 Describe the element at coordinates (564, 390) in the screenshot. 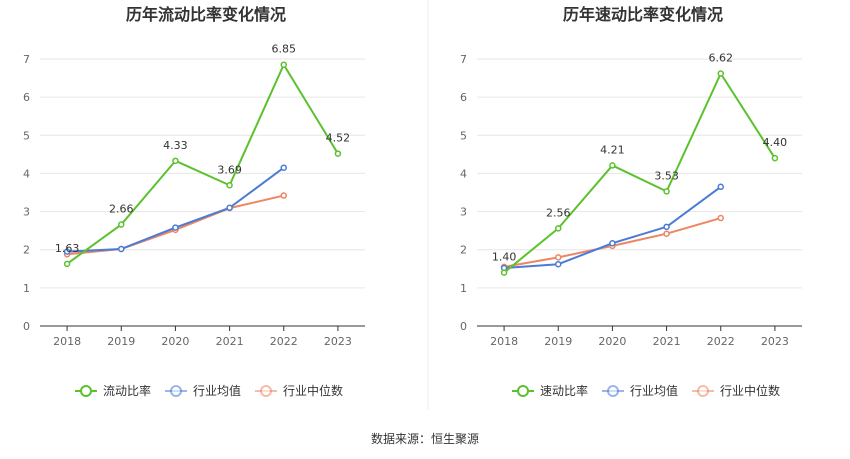

I see `legend-label: 速动比率` at that location.